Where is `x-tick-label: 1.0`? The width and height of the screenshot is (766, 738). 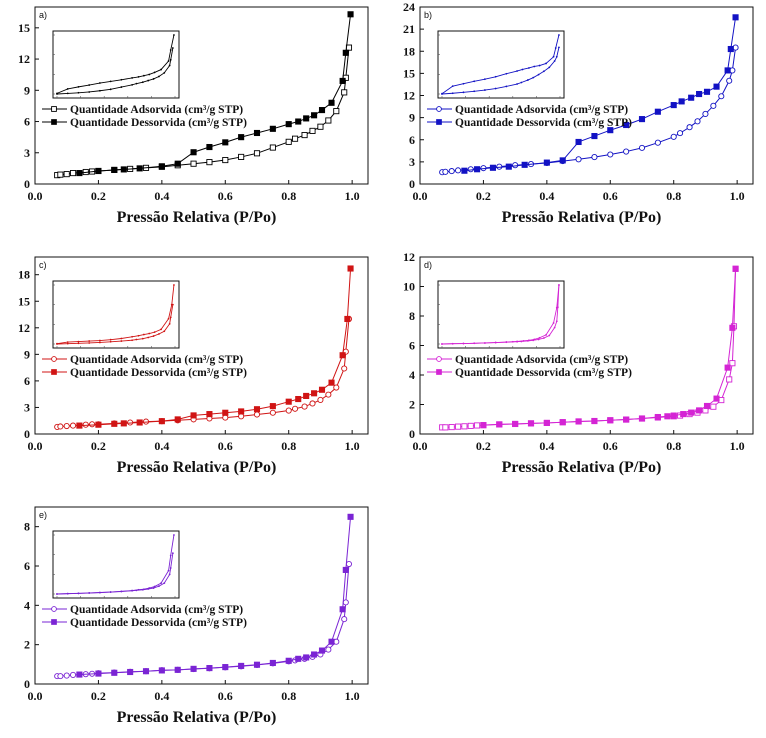
x-tick-label: 1.0 is located at coordinates (352, 696).